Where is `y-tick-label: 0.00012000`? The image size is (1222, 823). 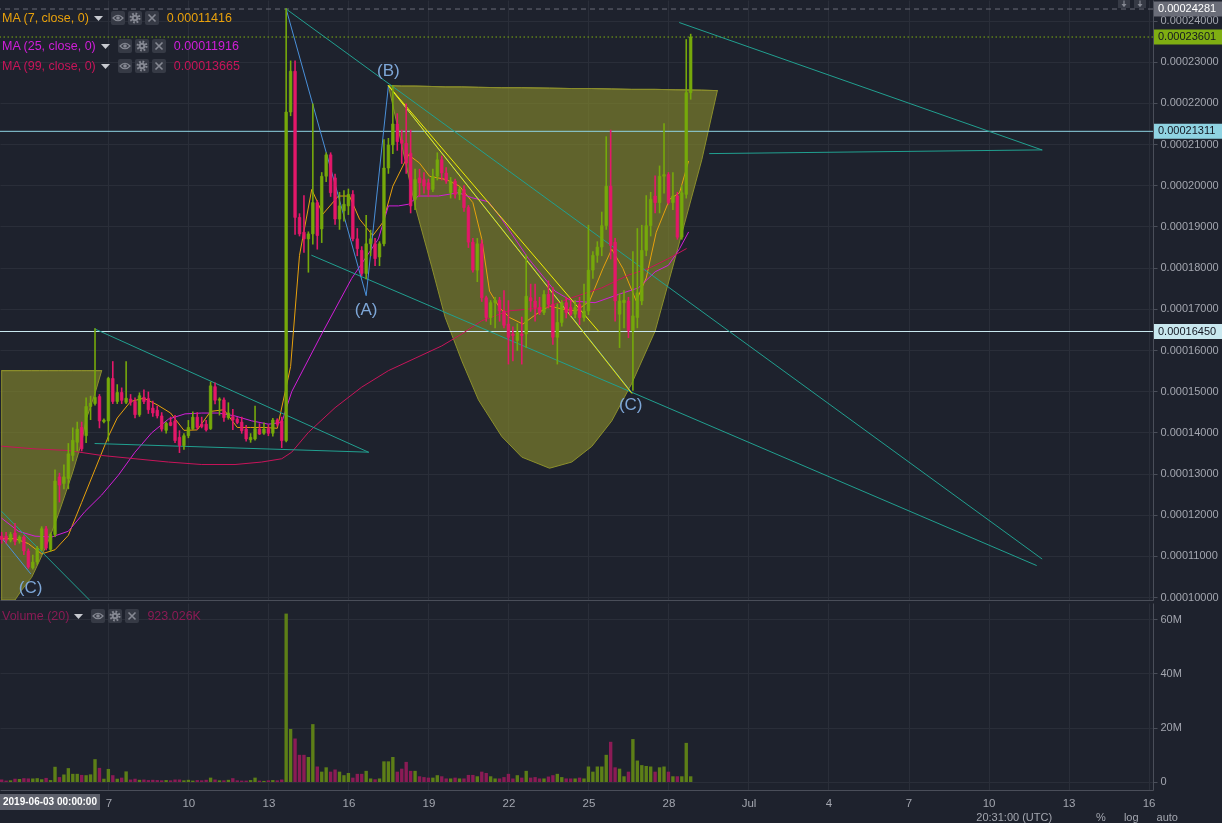 y-tick-label: 0.00012000 is located at coordinates (1189, 514).